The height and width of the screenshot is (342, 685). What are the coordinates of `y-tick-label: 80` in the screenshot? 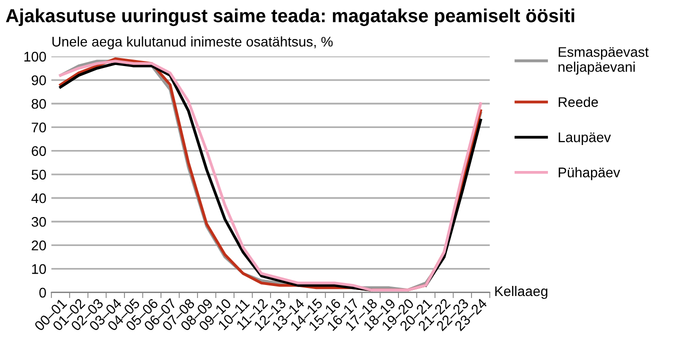 It's located at (39, 103).